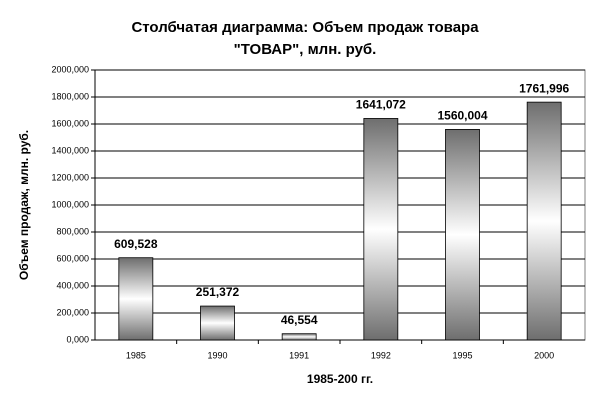 This screenshot has width=612, height=402. I want to click on y-tick-label: 400,000, so click(72, 285).